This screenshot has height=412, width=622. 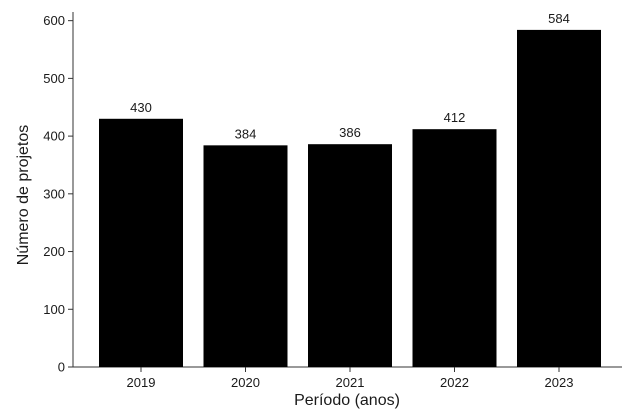 I want to click on bar-2021, so click(x=350, y=255).